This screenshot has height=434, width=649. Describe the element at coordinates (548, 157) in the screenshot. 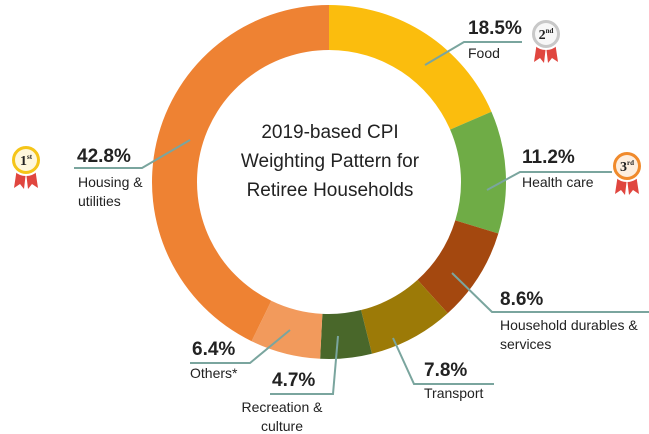

I see `value-label: 11.2%` at that location.